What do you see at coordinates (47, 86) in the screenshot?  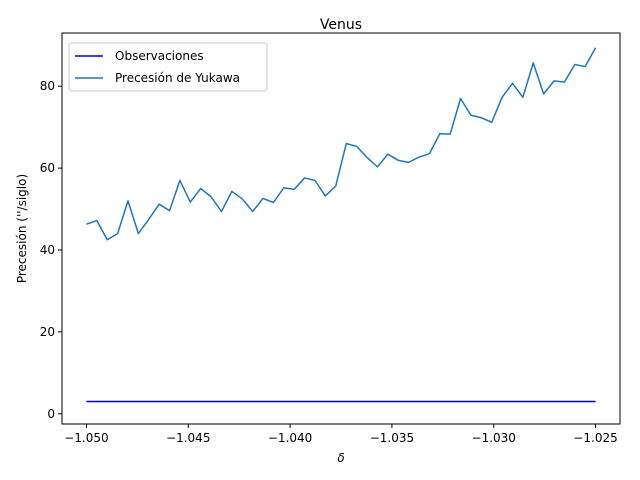 I see `y-tick-label: 80` at bounding box center [47, 86].